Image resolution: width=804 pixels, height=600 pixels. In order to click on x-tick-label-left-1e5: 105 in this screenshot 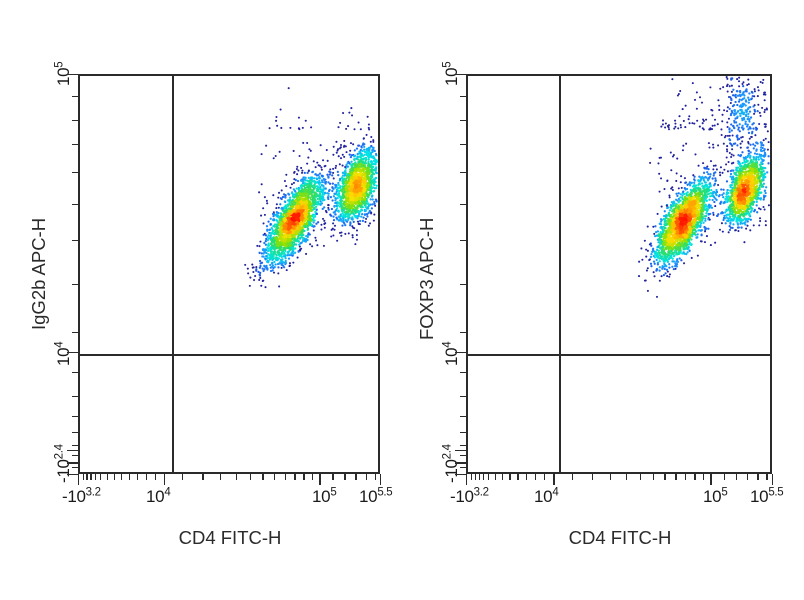, I will do `click(324, 496)`.